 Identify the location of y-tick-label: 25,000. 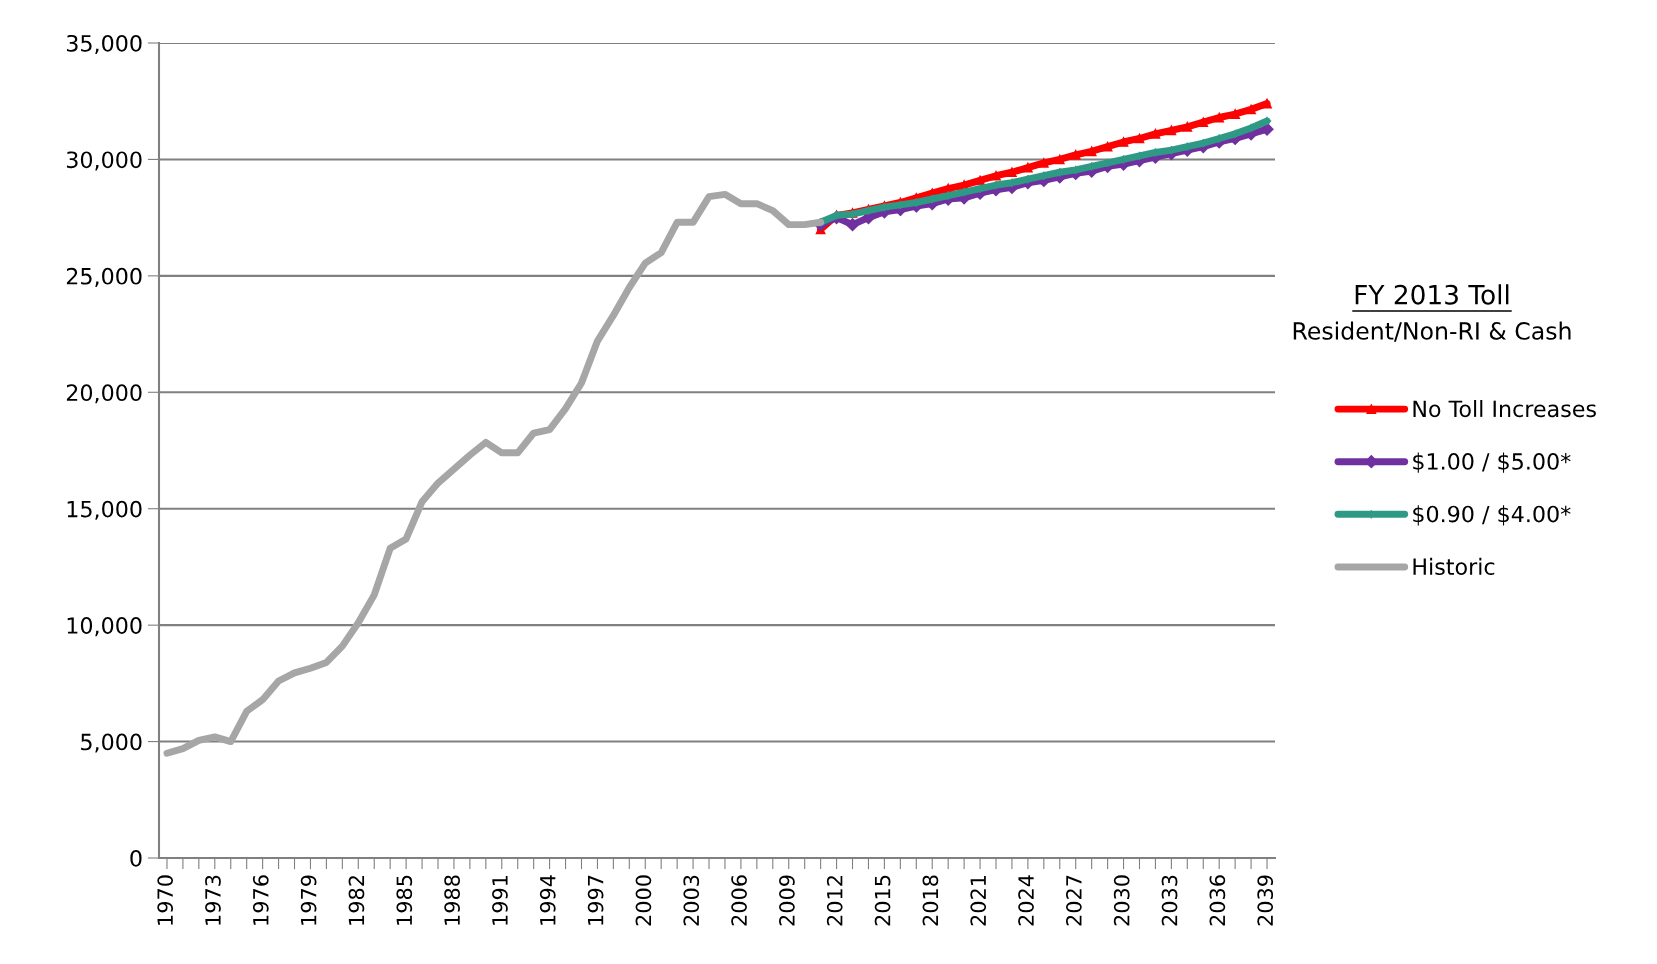
(104, 277).